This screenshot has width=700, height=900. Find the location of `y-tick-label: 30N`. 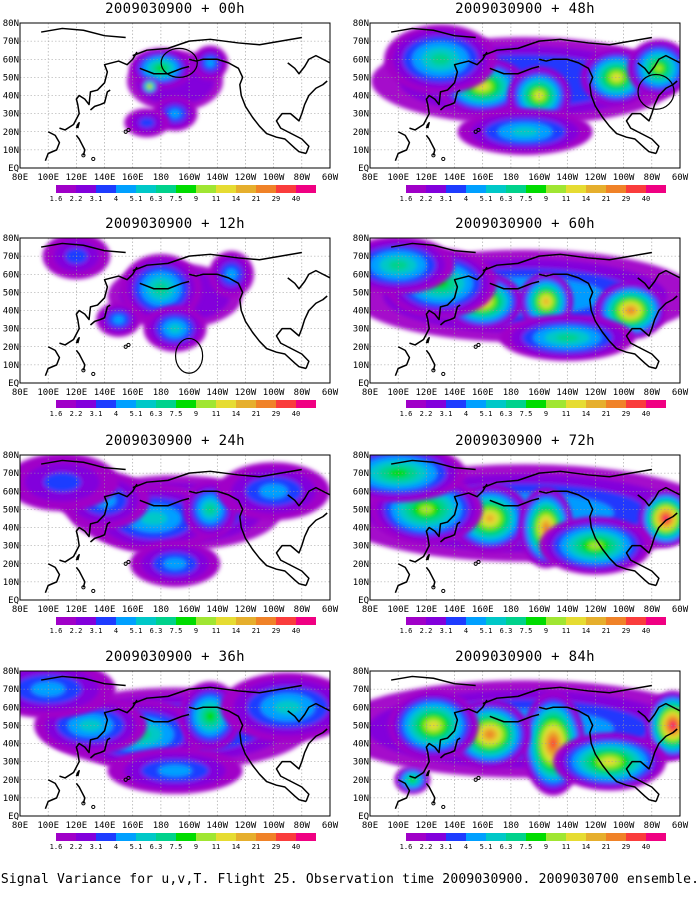

y-tick-label: 30N is located at coordinates (361, 763).